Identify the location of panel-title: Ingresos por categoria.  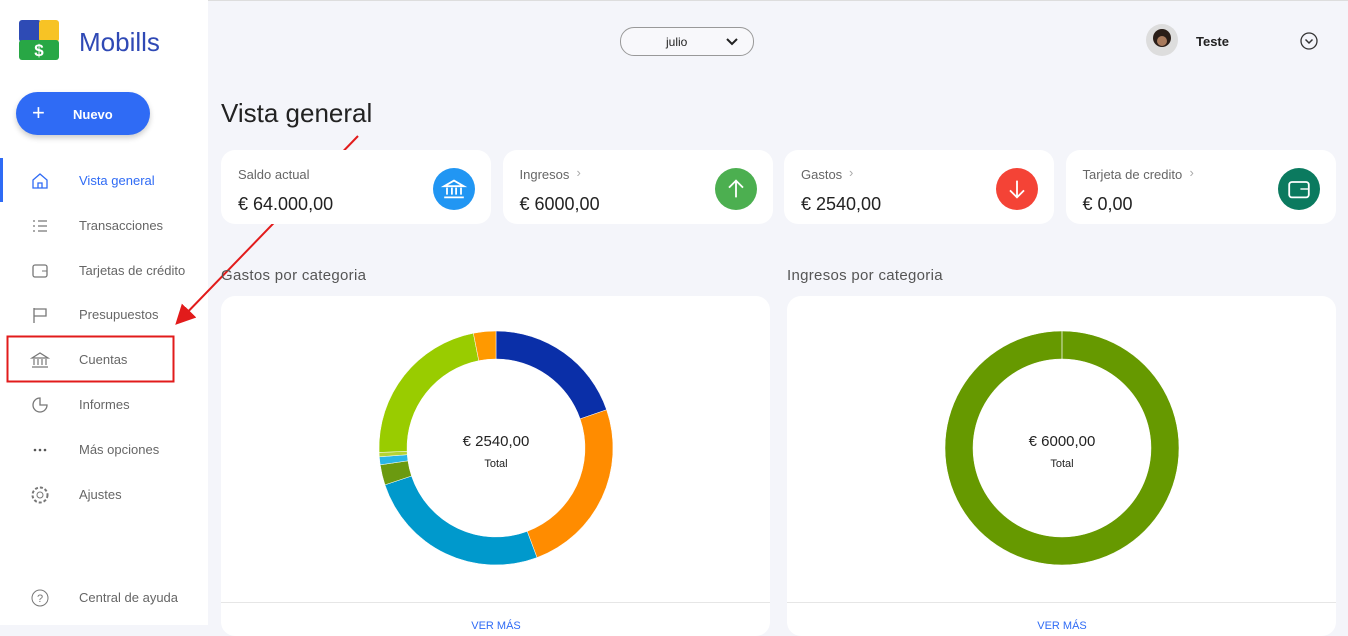
(865, 275).